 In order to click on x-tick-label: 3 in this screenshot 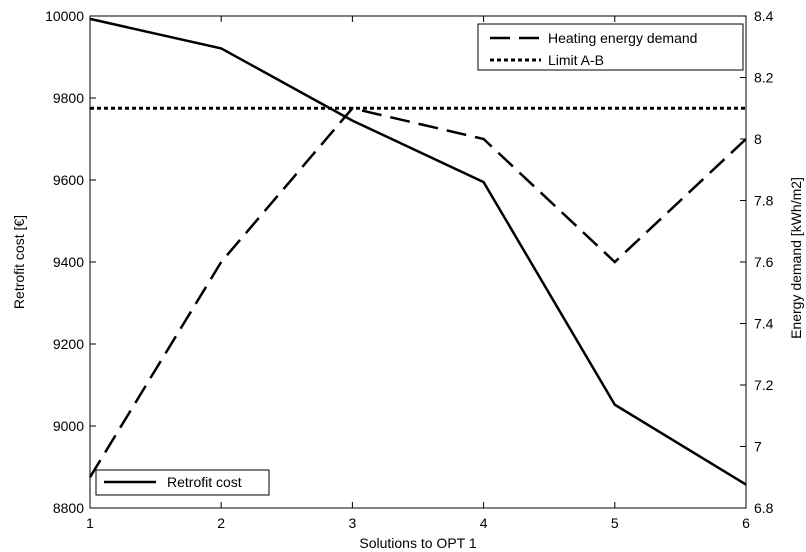, I will do `click(353, 523)`.